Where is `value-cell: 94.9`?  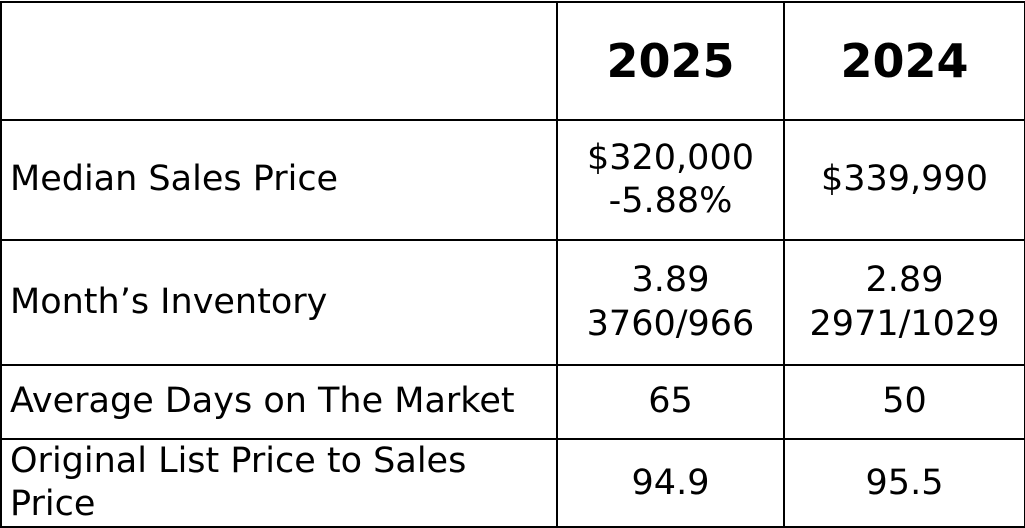 value-cell: 94.9 is located at coordinates (670, 482).